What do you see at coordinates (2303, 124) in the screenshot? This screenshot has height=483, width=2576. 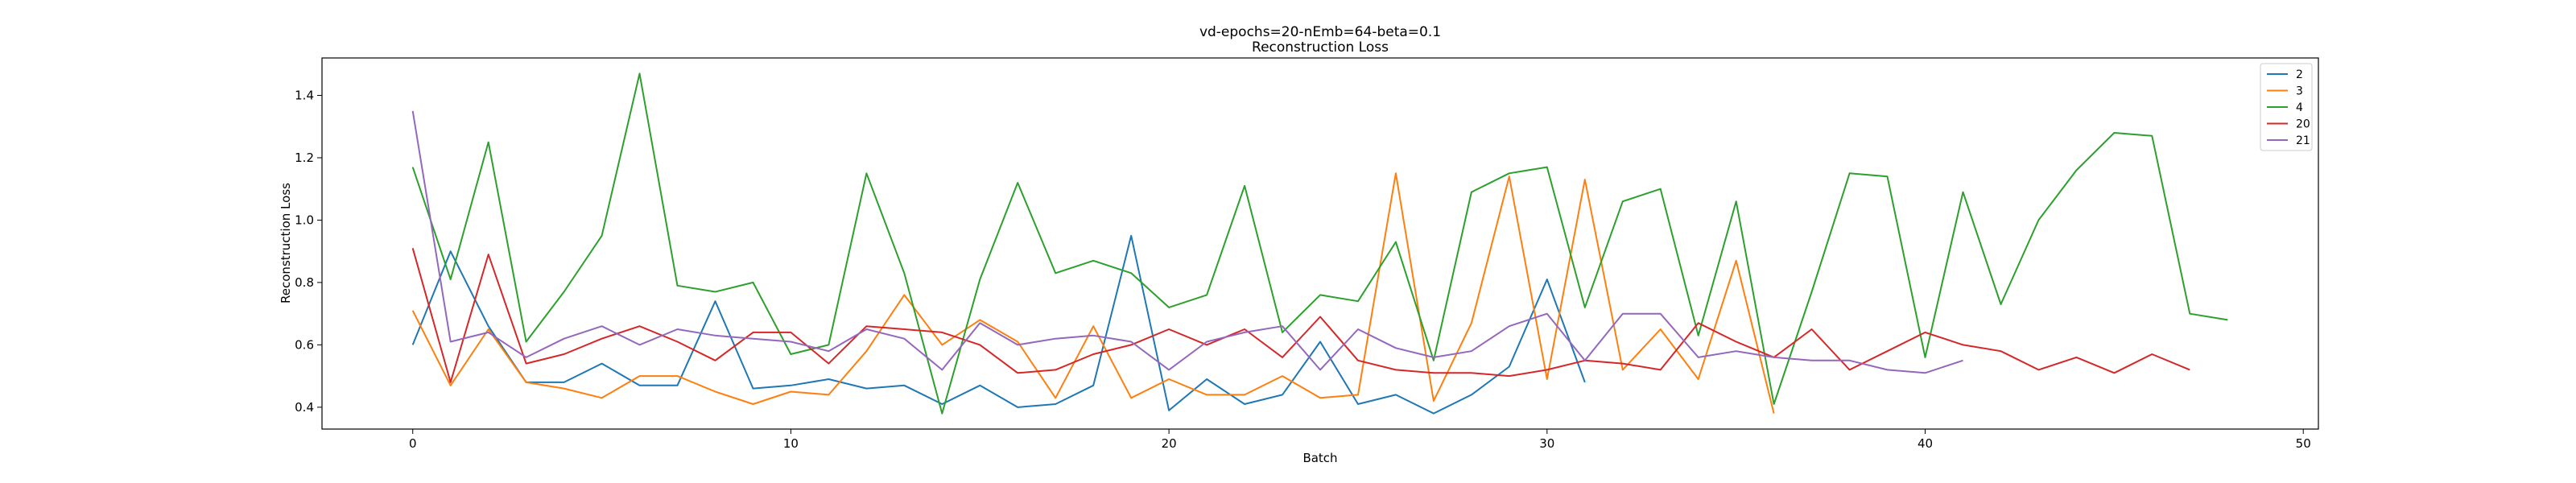 I see `legend-label-20: 20` at bounding box center [2303, 124].